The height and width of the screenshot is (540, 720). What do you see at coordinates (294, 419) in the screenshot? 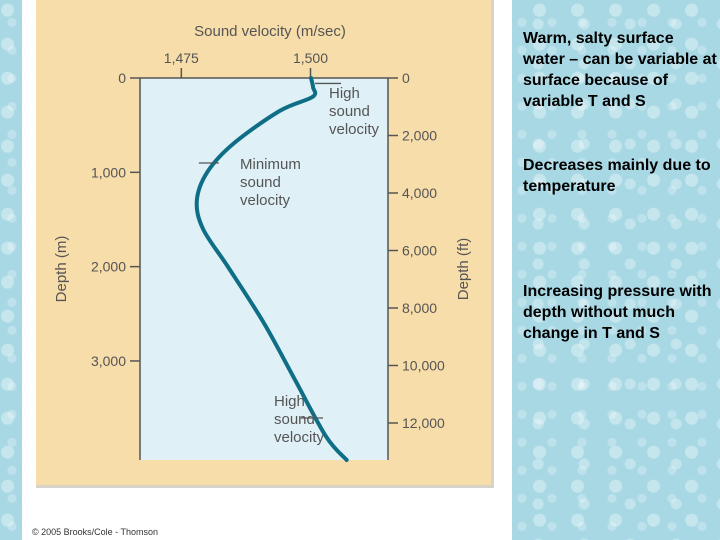
I see `annotation-high-velocity-bottom: sound` at bounding box center [294, 419].